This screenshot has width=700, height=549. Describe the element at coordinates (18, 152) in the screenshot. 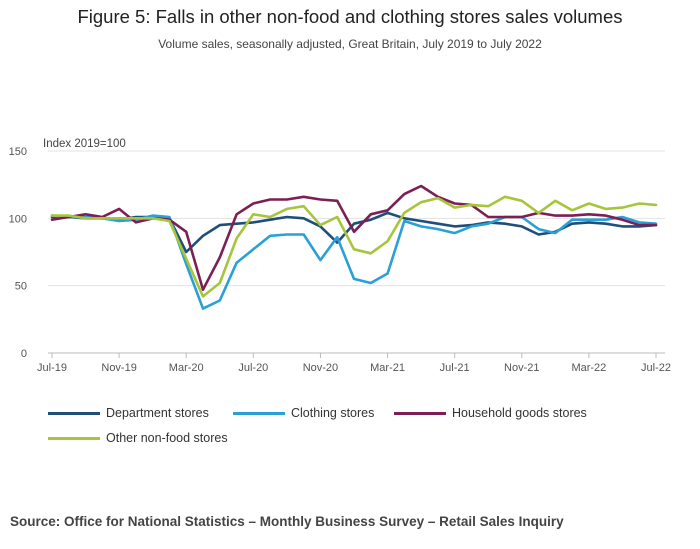

I see `y-tick-label-150: 150` at that location.